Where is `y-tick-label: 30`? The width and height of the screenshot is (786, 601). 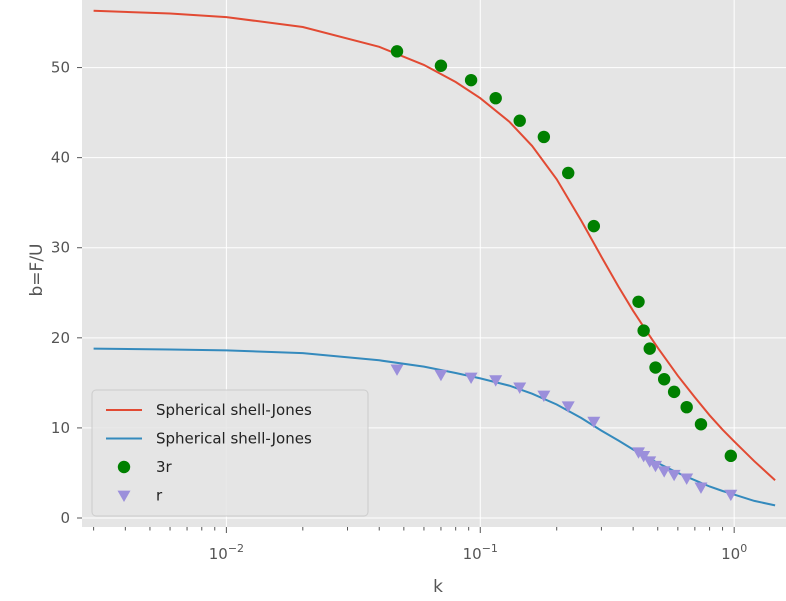 y-tick-label: 30 is located at coordinates (60, 248).